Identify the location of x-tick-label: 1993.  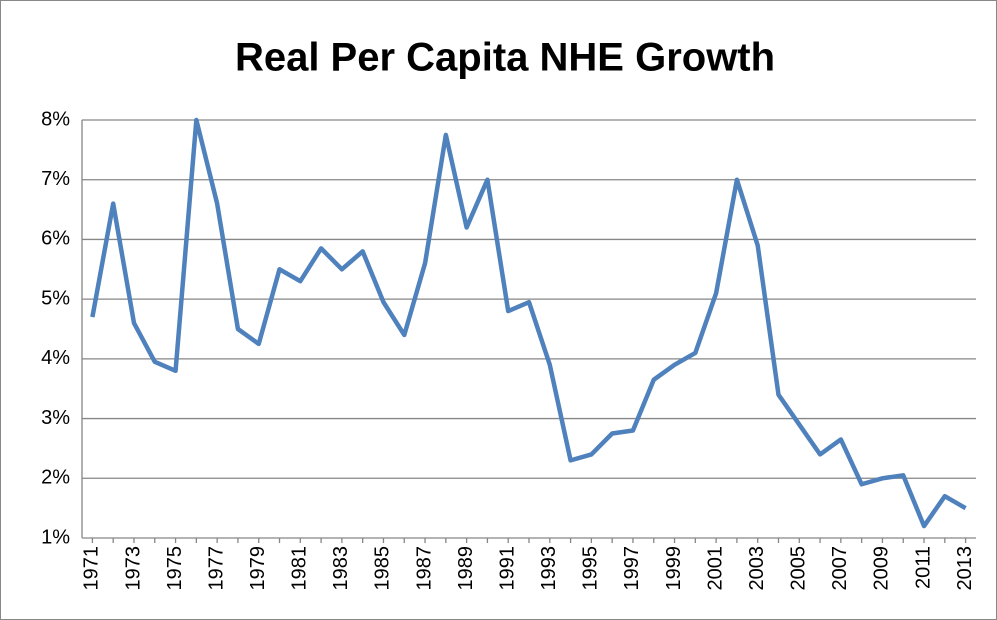
(549, 568).